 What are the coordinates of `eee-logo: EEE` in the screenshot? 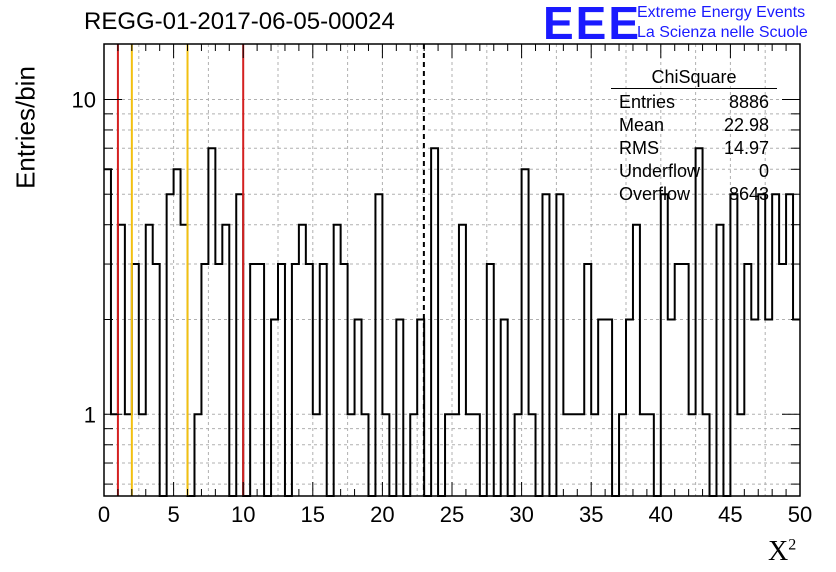 It's located at (592, 24).